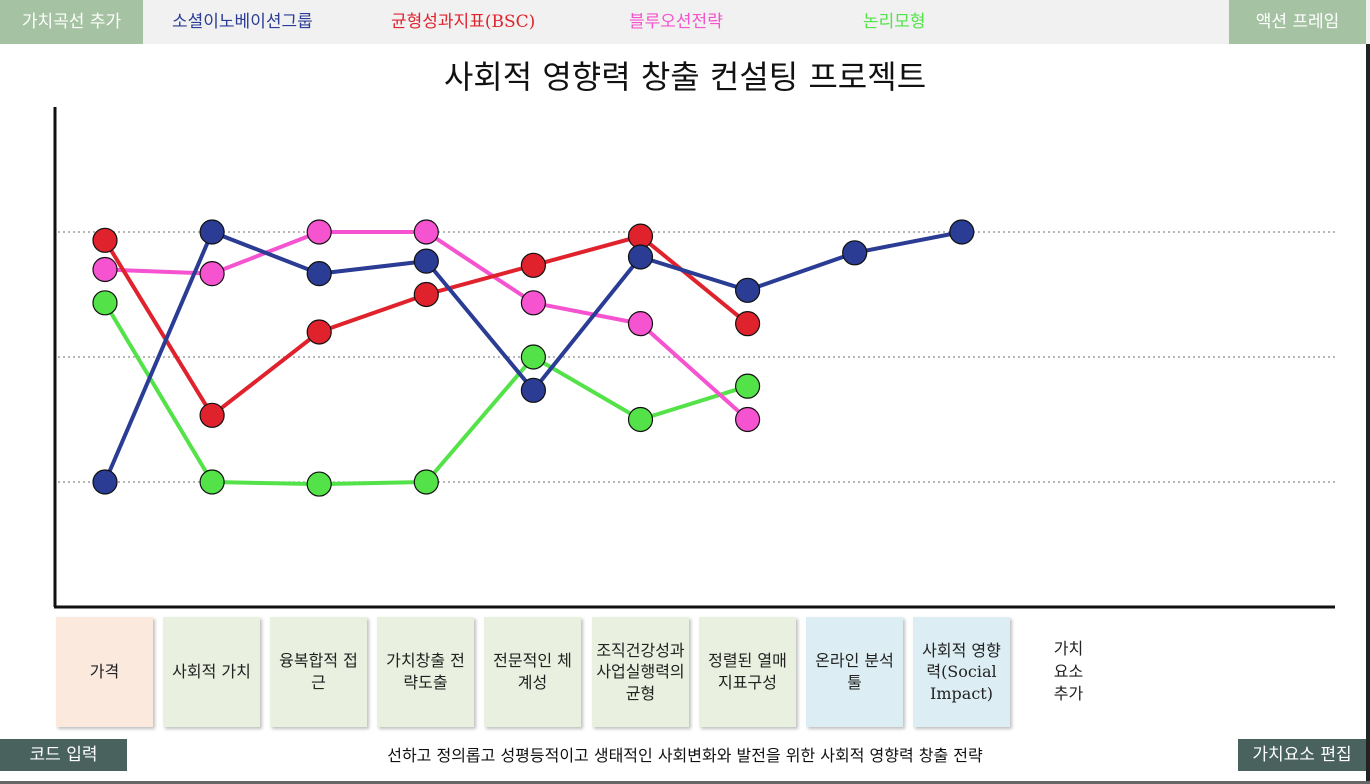 The width and height of the screenshot is (1370, 784). I want to click on value-element-card: 융복합적 접근, so click(318, 672).